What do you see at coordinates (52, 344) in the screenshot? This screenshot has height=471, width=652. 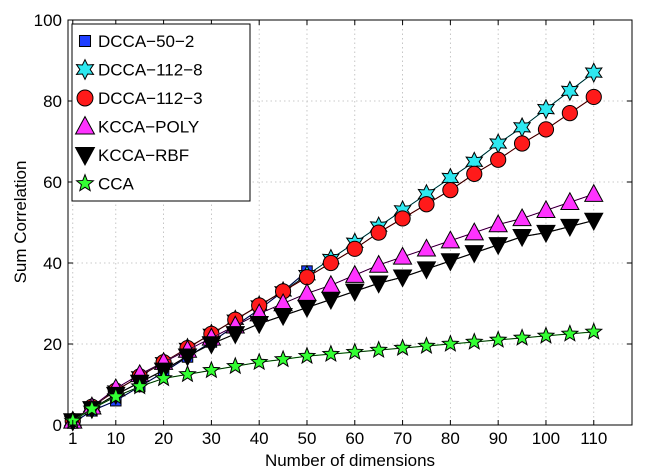 I see `y-tick-label: 20` at bounding box center [52, 344].